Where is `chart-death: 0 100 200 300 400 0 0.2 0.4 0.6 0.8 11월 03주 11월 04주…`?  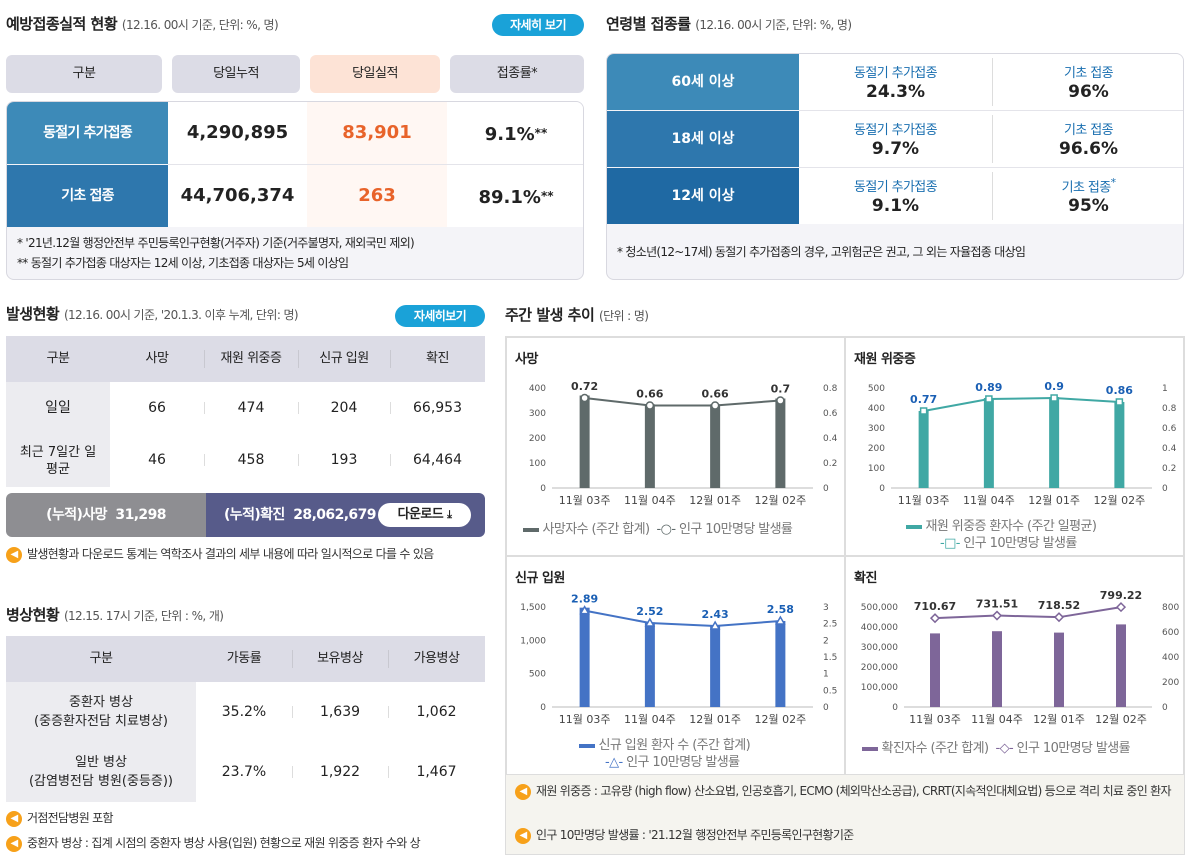
chart-death: 0 100 200 300 400 0 0.2 0.4 0.6 0.8 11월 03주 11월 04주… is located at coordinates (683, 443).